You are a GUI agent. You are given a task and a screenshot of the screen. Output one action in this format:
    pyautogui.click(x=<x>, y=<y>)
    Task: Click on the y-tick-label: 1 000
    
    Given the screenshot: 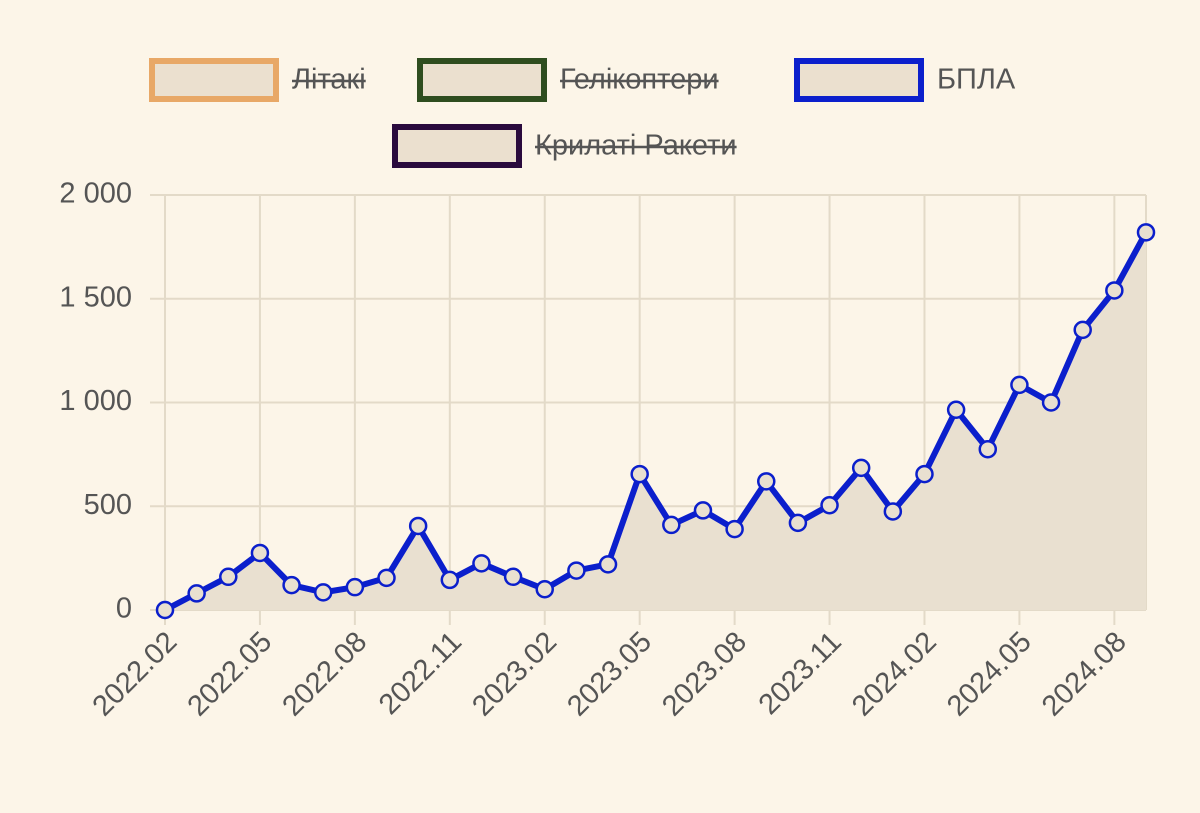 What is the action you would take?
    pyautogui.click(x=95, y=401)
    